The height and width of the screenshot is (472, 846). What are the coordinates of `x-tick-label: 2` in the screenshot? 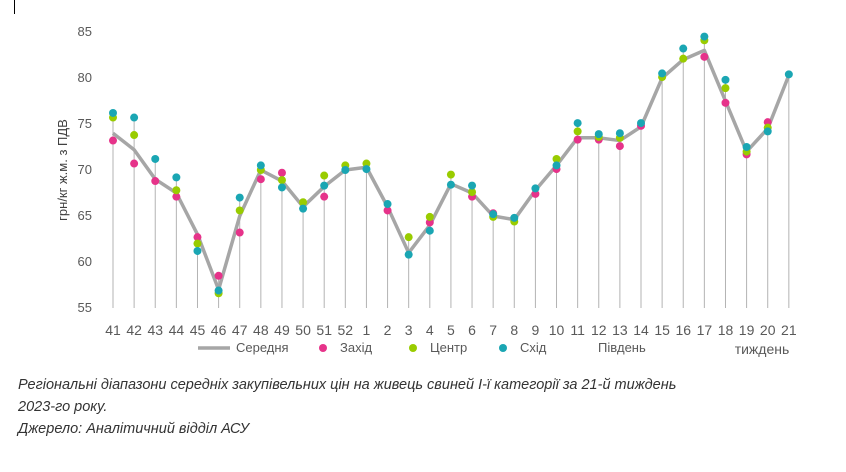 It's located at (388, 330).